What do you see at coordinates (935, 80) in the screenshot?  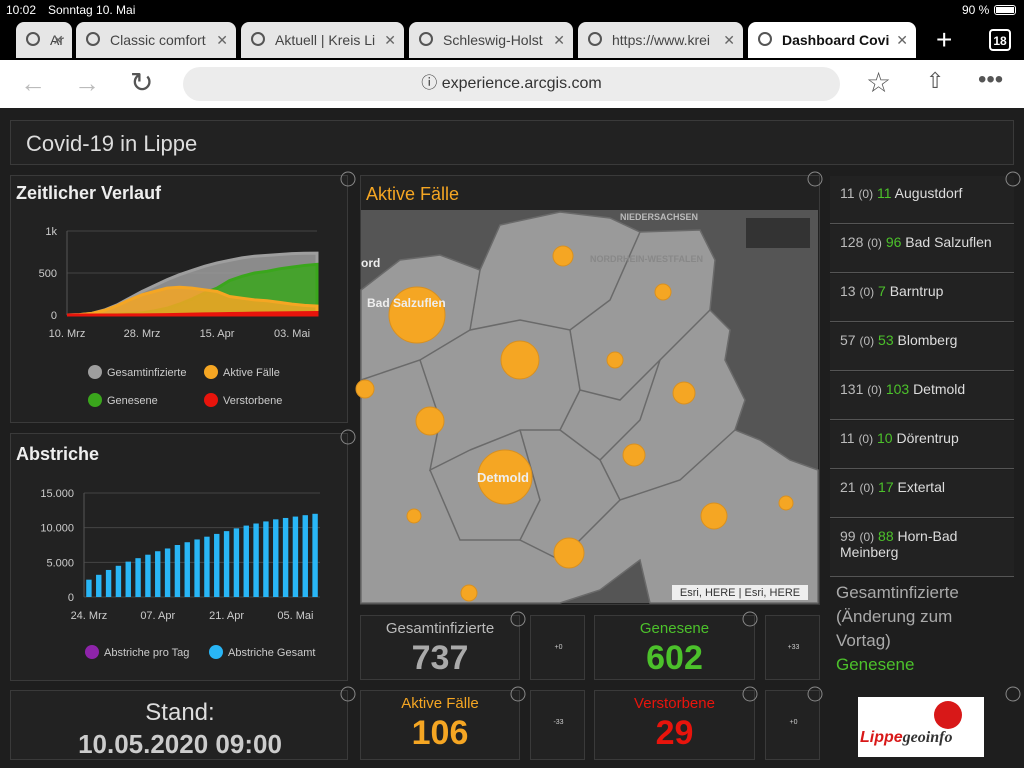 I see `share: ⇧` at bounding box center [935, 80].